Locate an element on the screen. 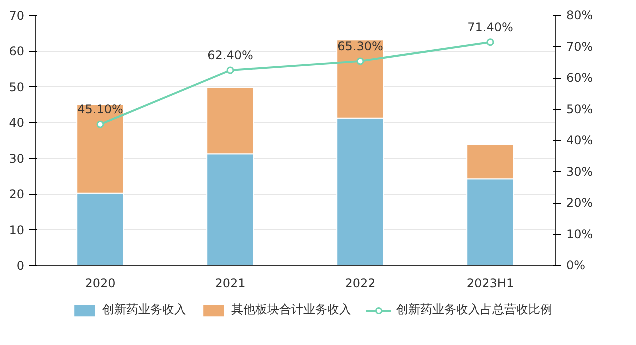 This screenshot has height=345, width=636. y-tick-label: 40 is located at coordinates (17, 123).